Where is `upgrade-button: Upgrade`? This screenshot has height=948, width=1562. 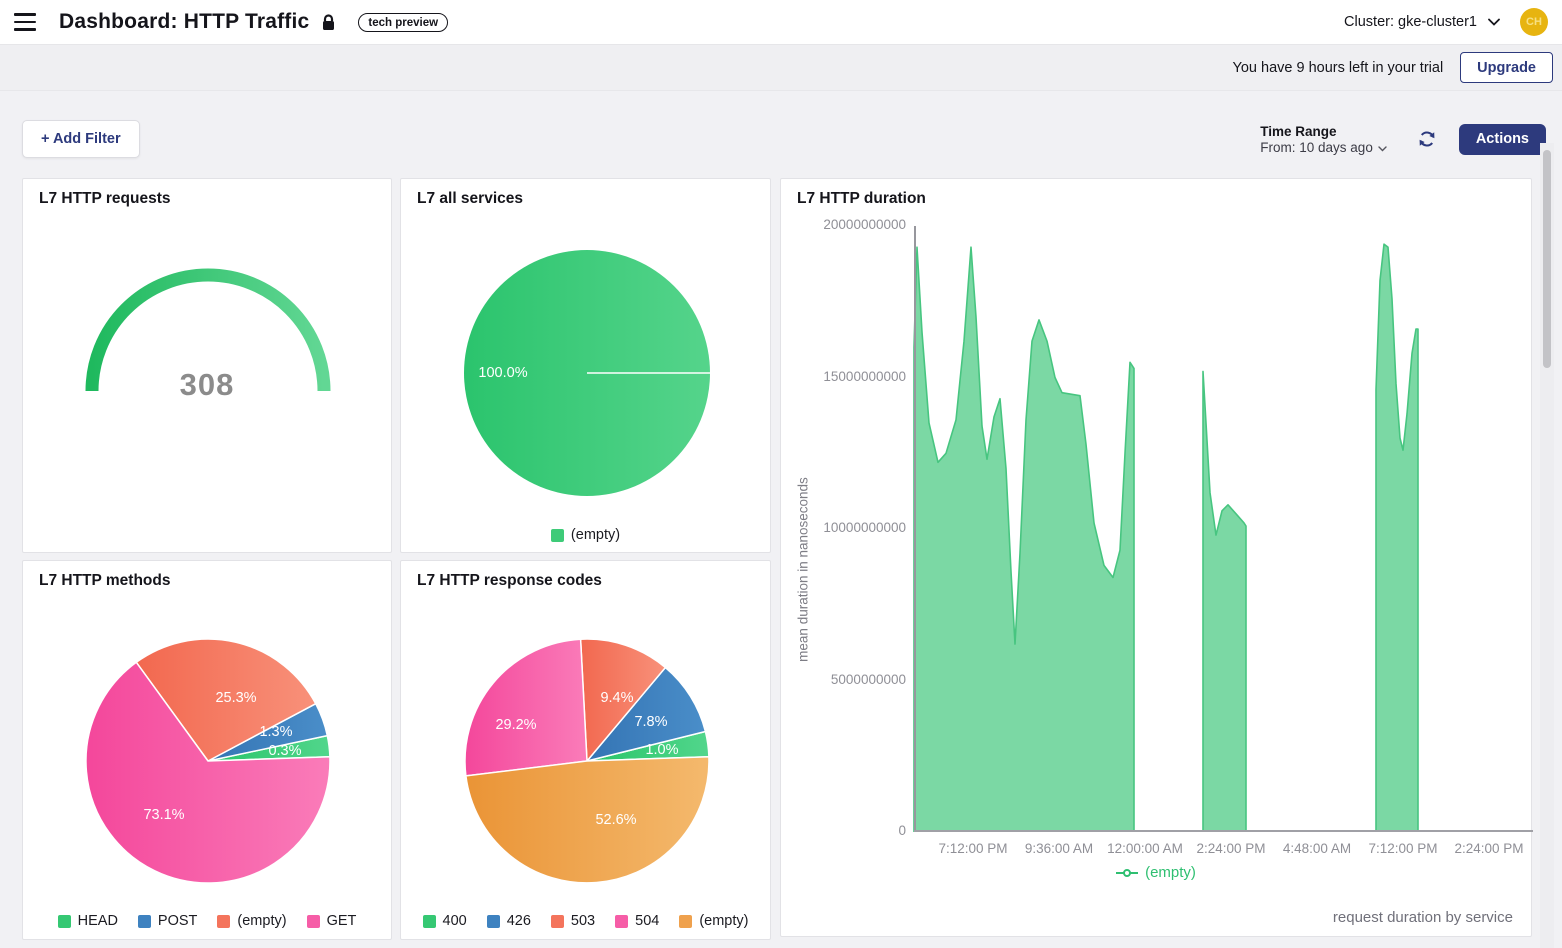
upgrade-button: Upgrade is located at coordinates (1506, 67).